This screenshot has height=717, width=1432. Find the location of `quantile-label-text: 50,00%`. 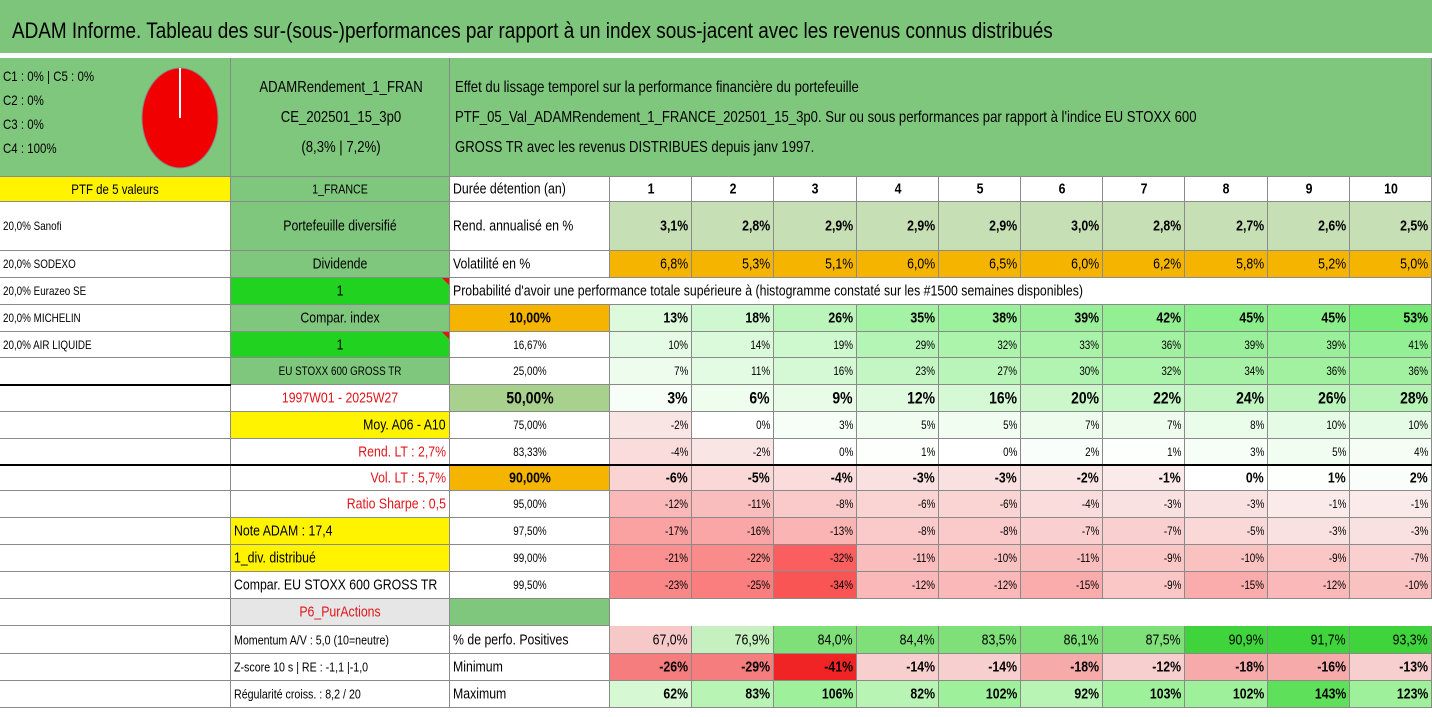

quantile-label-text: 50,00% is located at coordinates (529, 398).